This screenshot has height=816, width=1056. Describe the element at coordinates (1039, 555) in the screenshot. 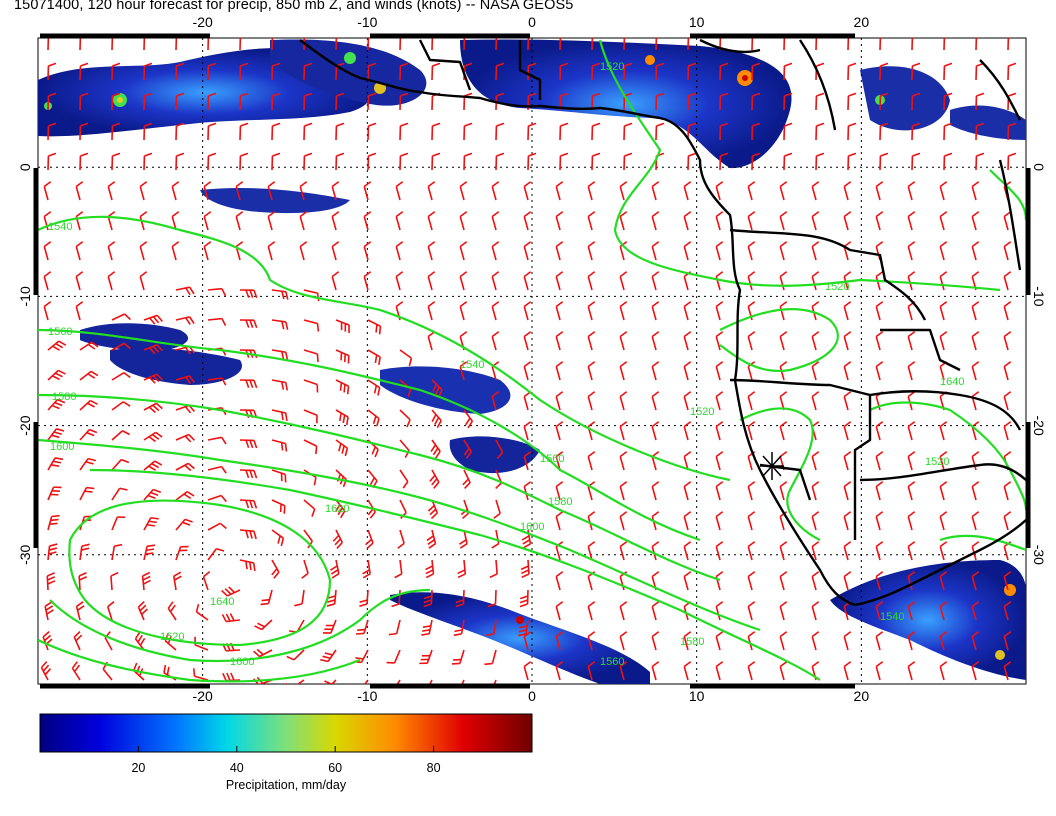

I see `lat-tick-label: -30` at that location.